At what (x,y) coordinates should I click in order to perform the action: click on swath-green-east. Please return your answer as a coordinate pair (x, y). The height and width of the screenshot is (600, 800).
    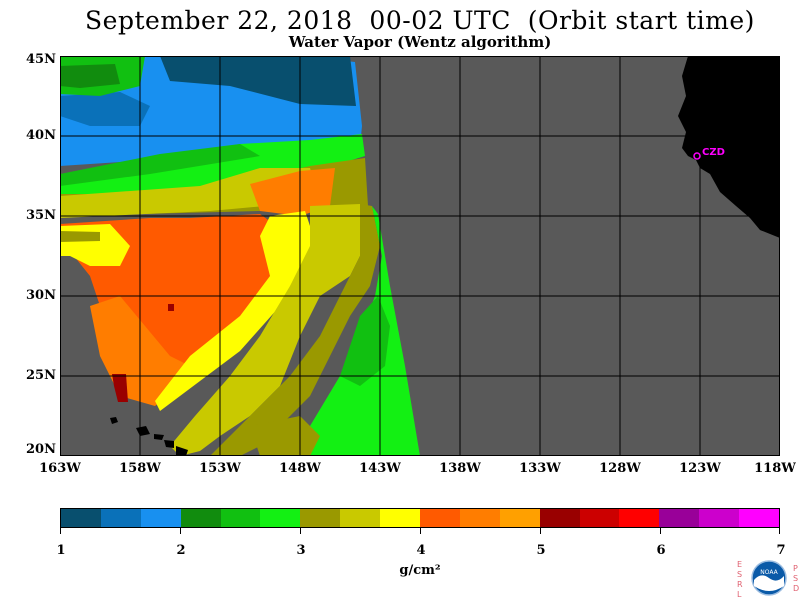
    Looking at the image, I should click on (355, 331).